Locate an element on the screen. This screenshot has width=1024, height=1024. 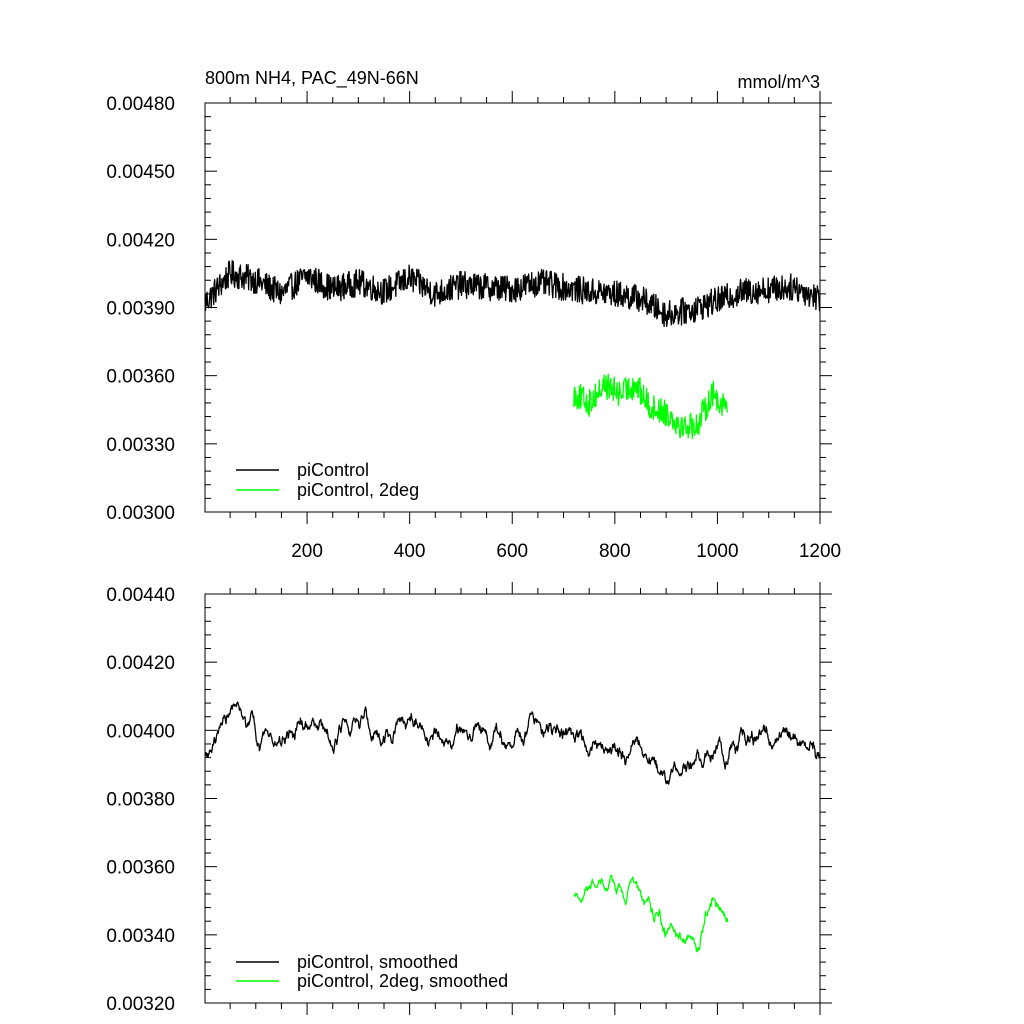
ytick-label: 0.00340 is located at coordinates (140, 936).